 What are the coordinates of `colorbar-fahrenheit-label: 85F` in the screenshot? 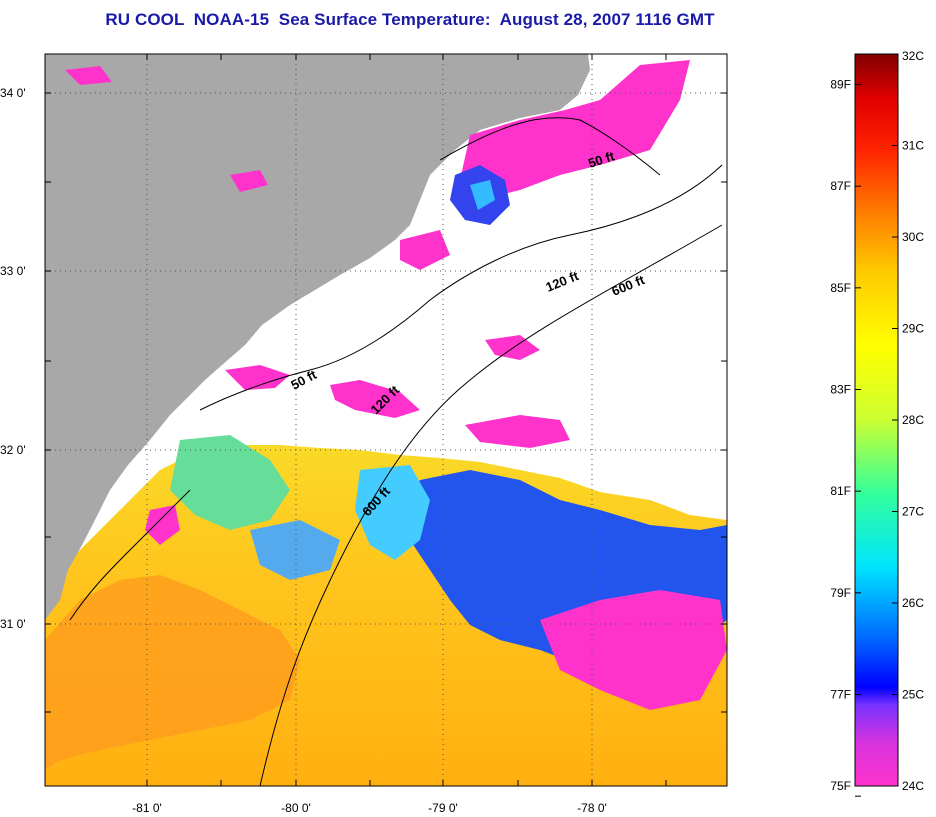 It's located at (840, 288).